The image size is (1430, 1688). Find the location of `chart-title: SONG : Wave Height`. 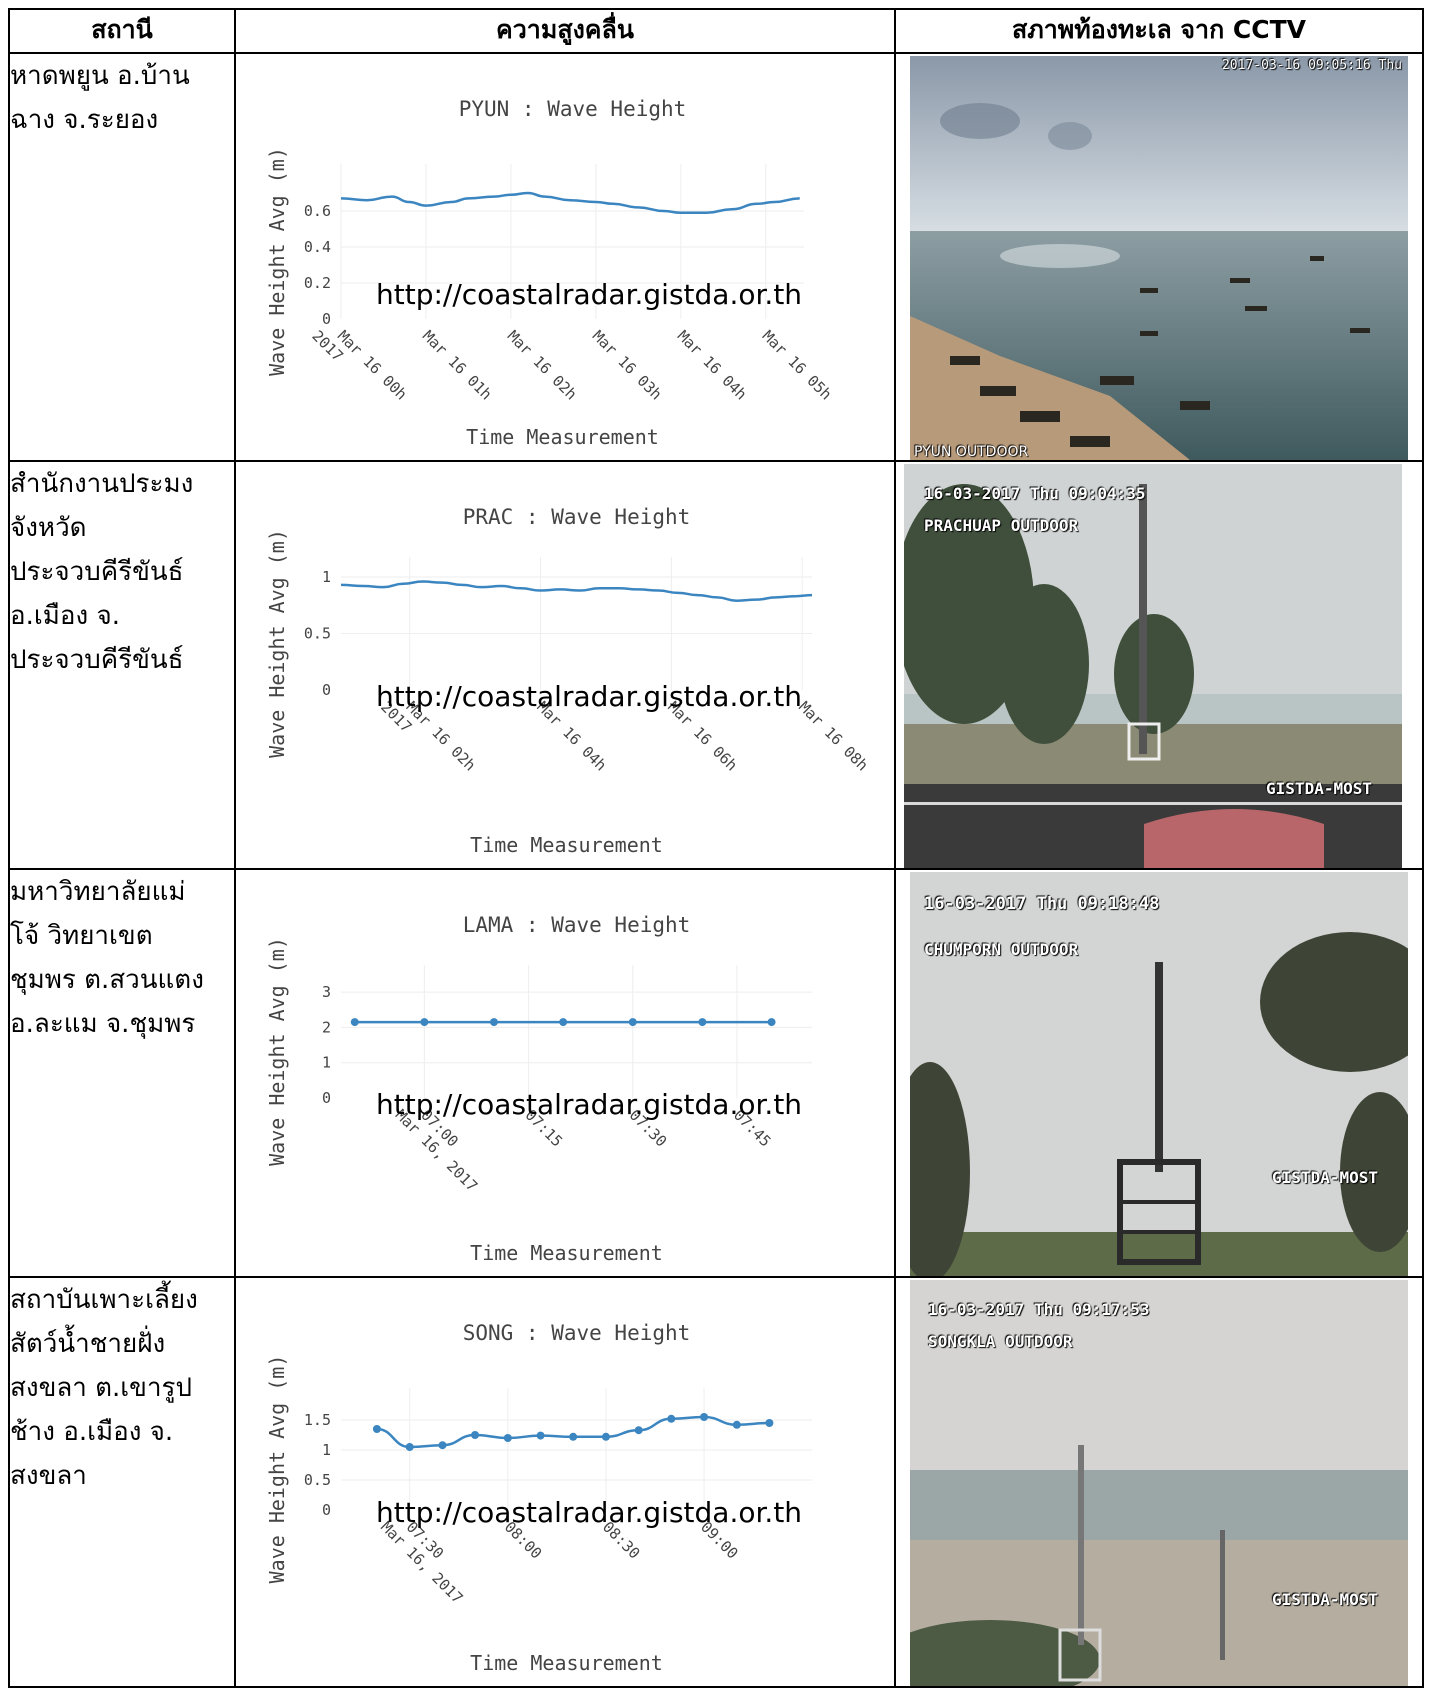

chart-title: SONG : Wave Height is located at coordinates (577, 1333).